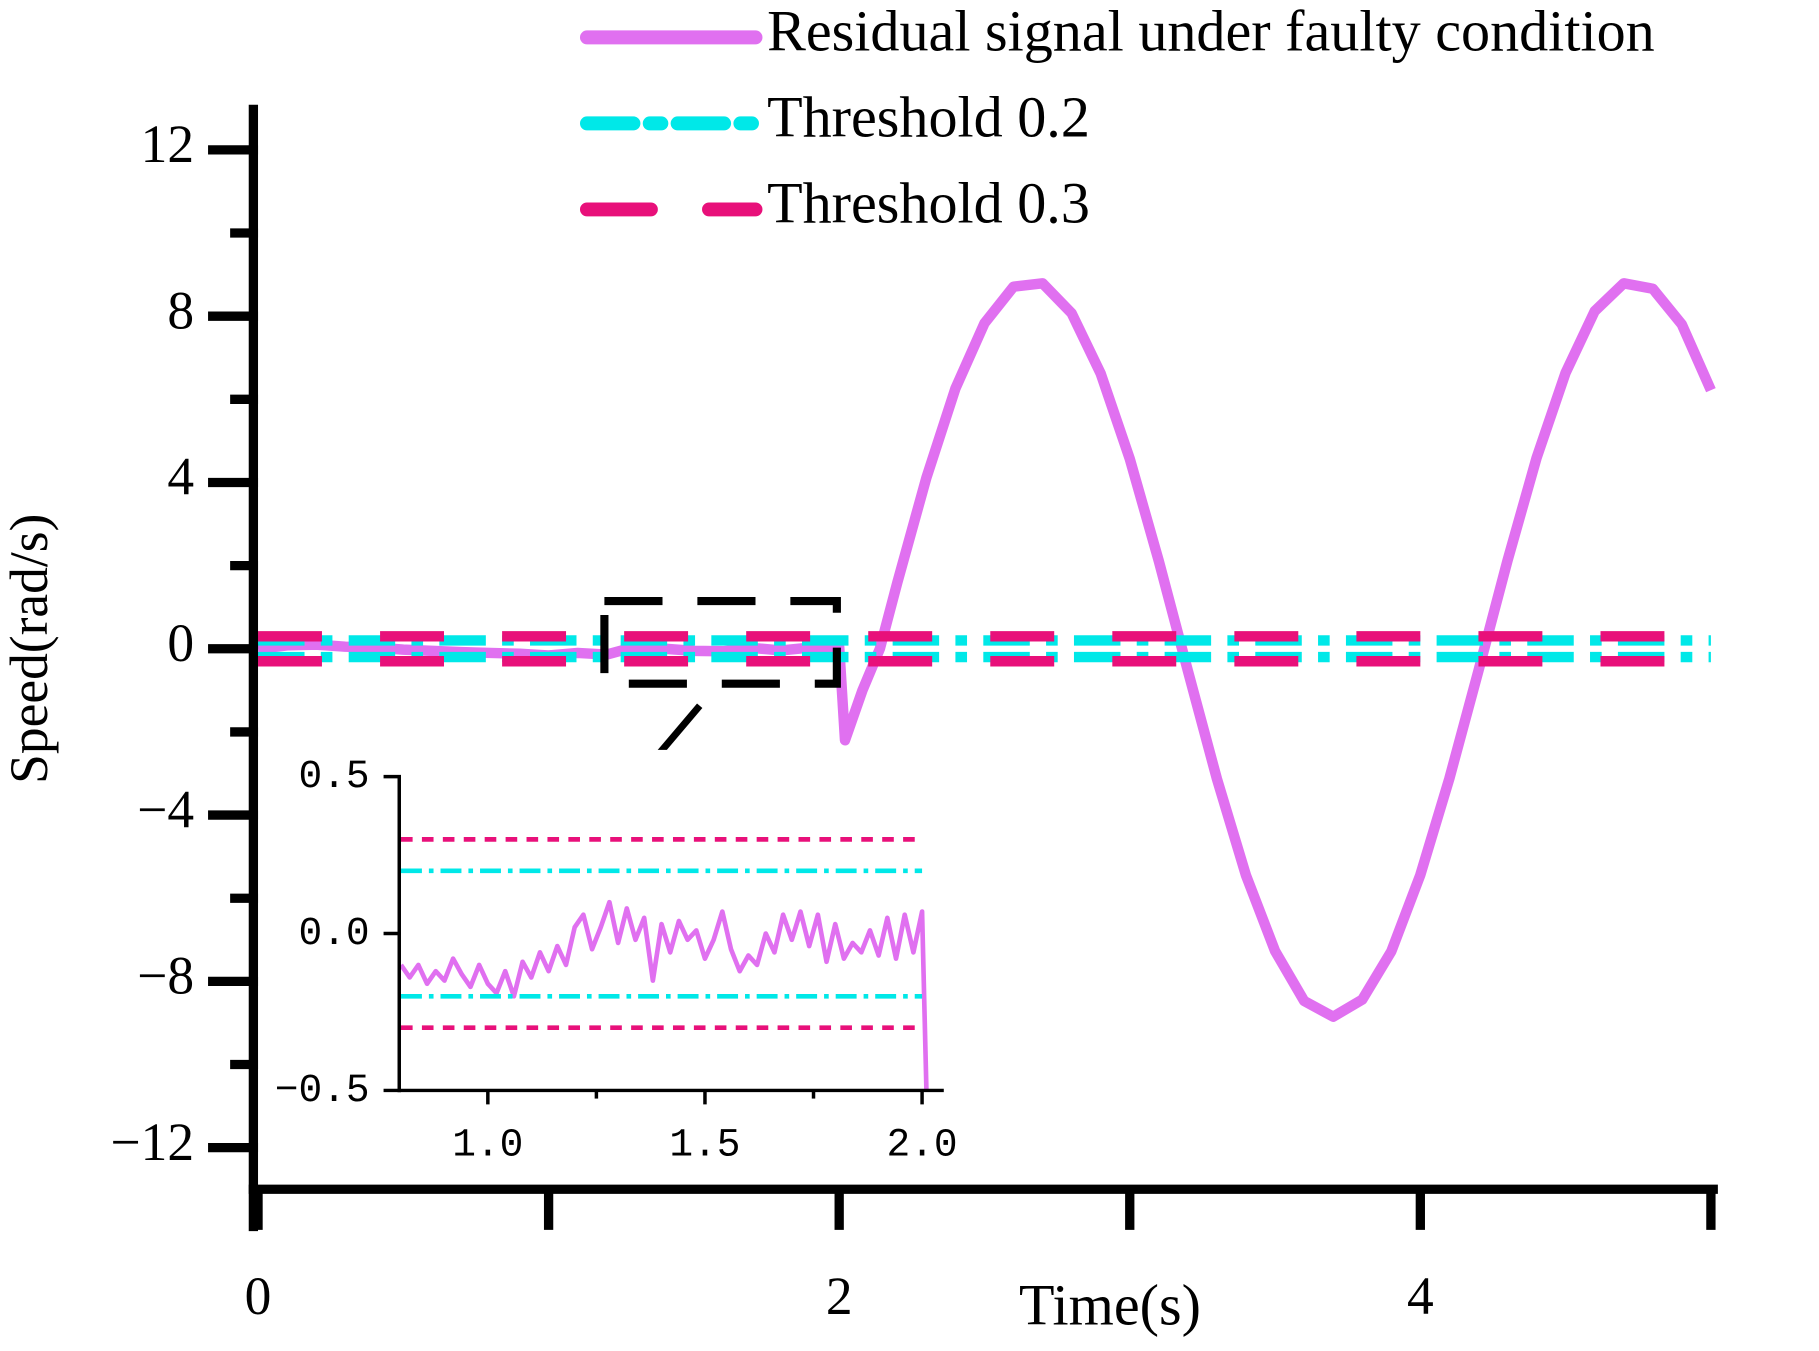 This screenshot has width=1819, height=1351. What do you see at coordinates (664, 995) in the screenshot?
I see `data-line` at bounding box center [664, 995].